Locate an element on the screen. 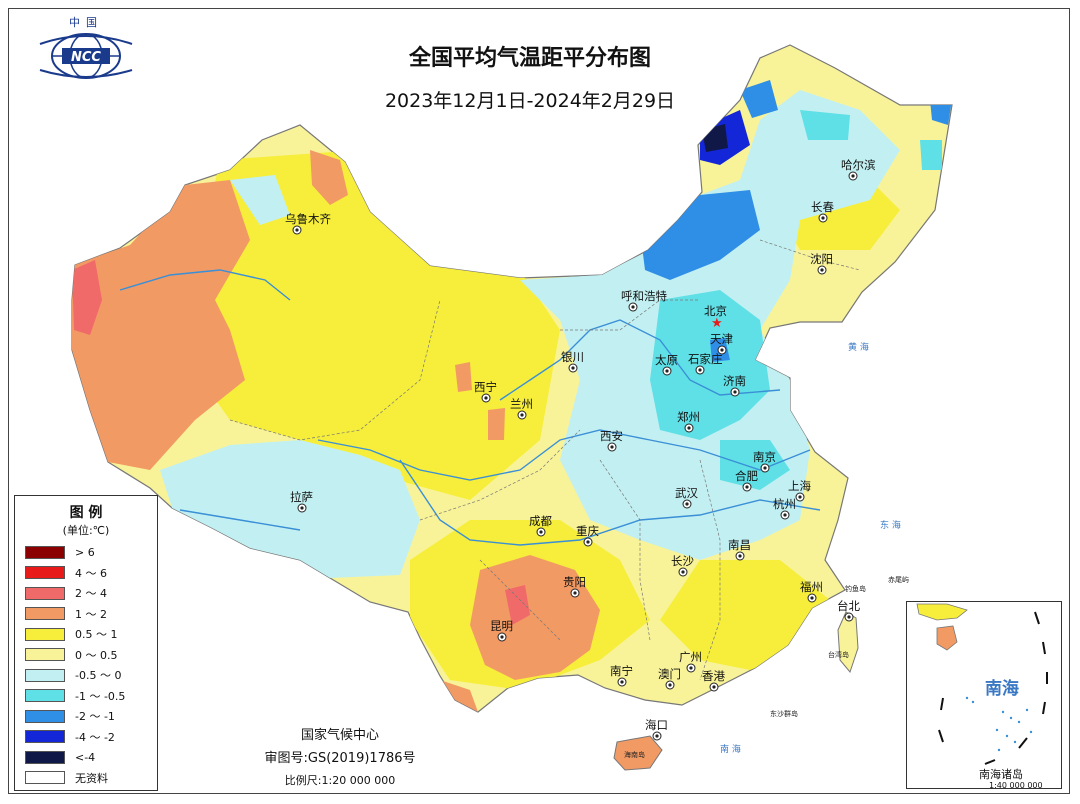 The width and height of the screenshot is (1080, 804). city-label: 香港 is located at coordinates (713, 676).